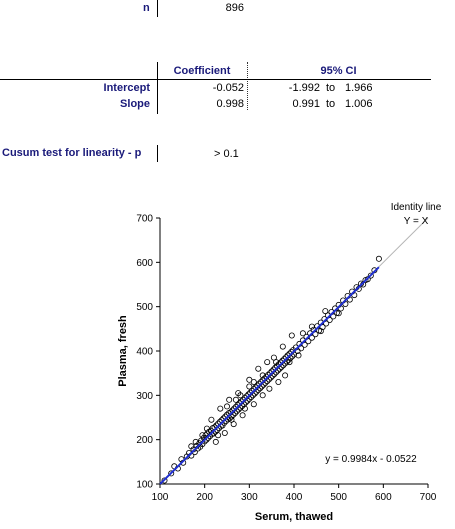  I want to click on cusum-divider, so click(157, 153).